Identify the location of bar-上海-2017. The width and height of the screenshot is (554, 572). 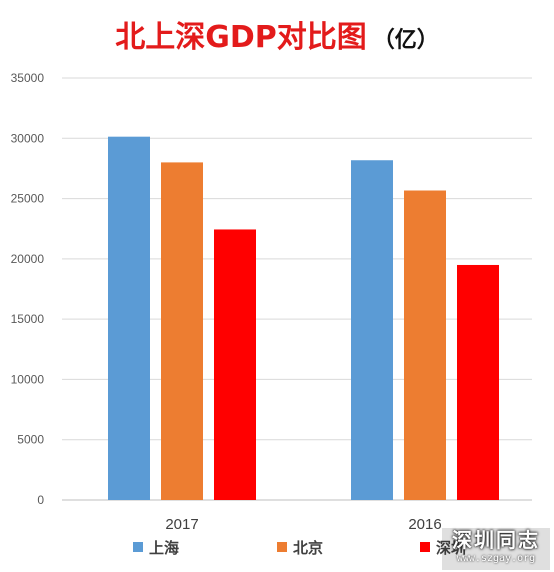
(129, 318).